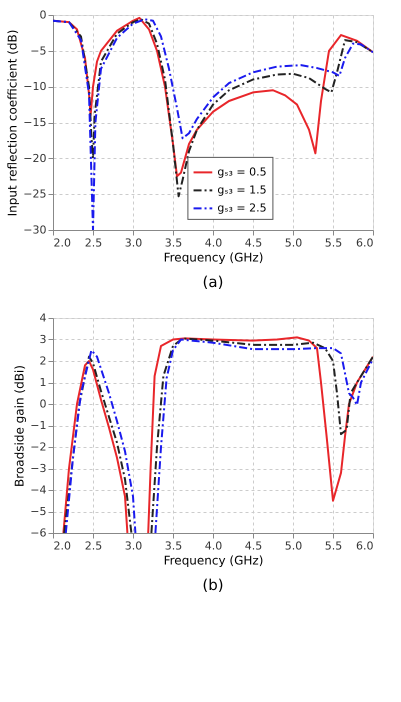  I want to click on text: (a), so click(213, 282).